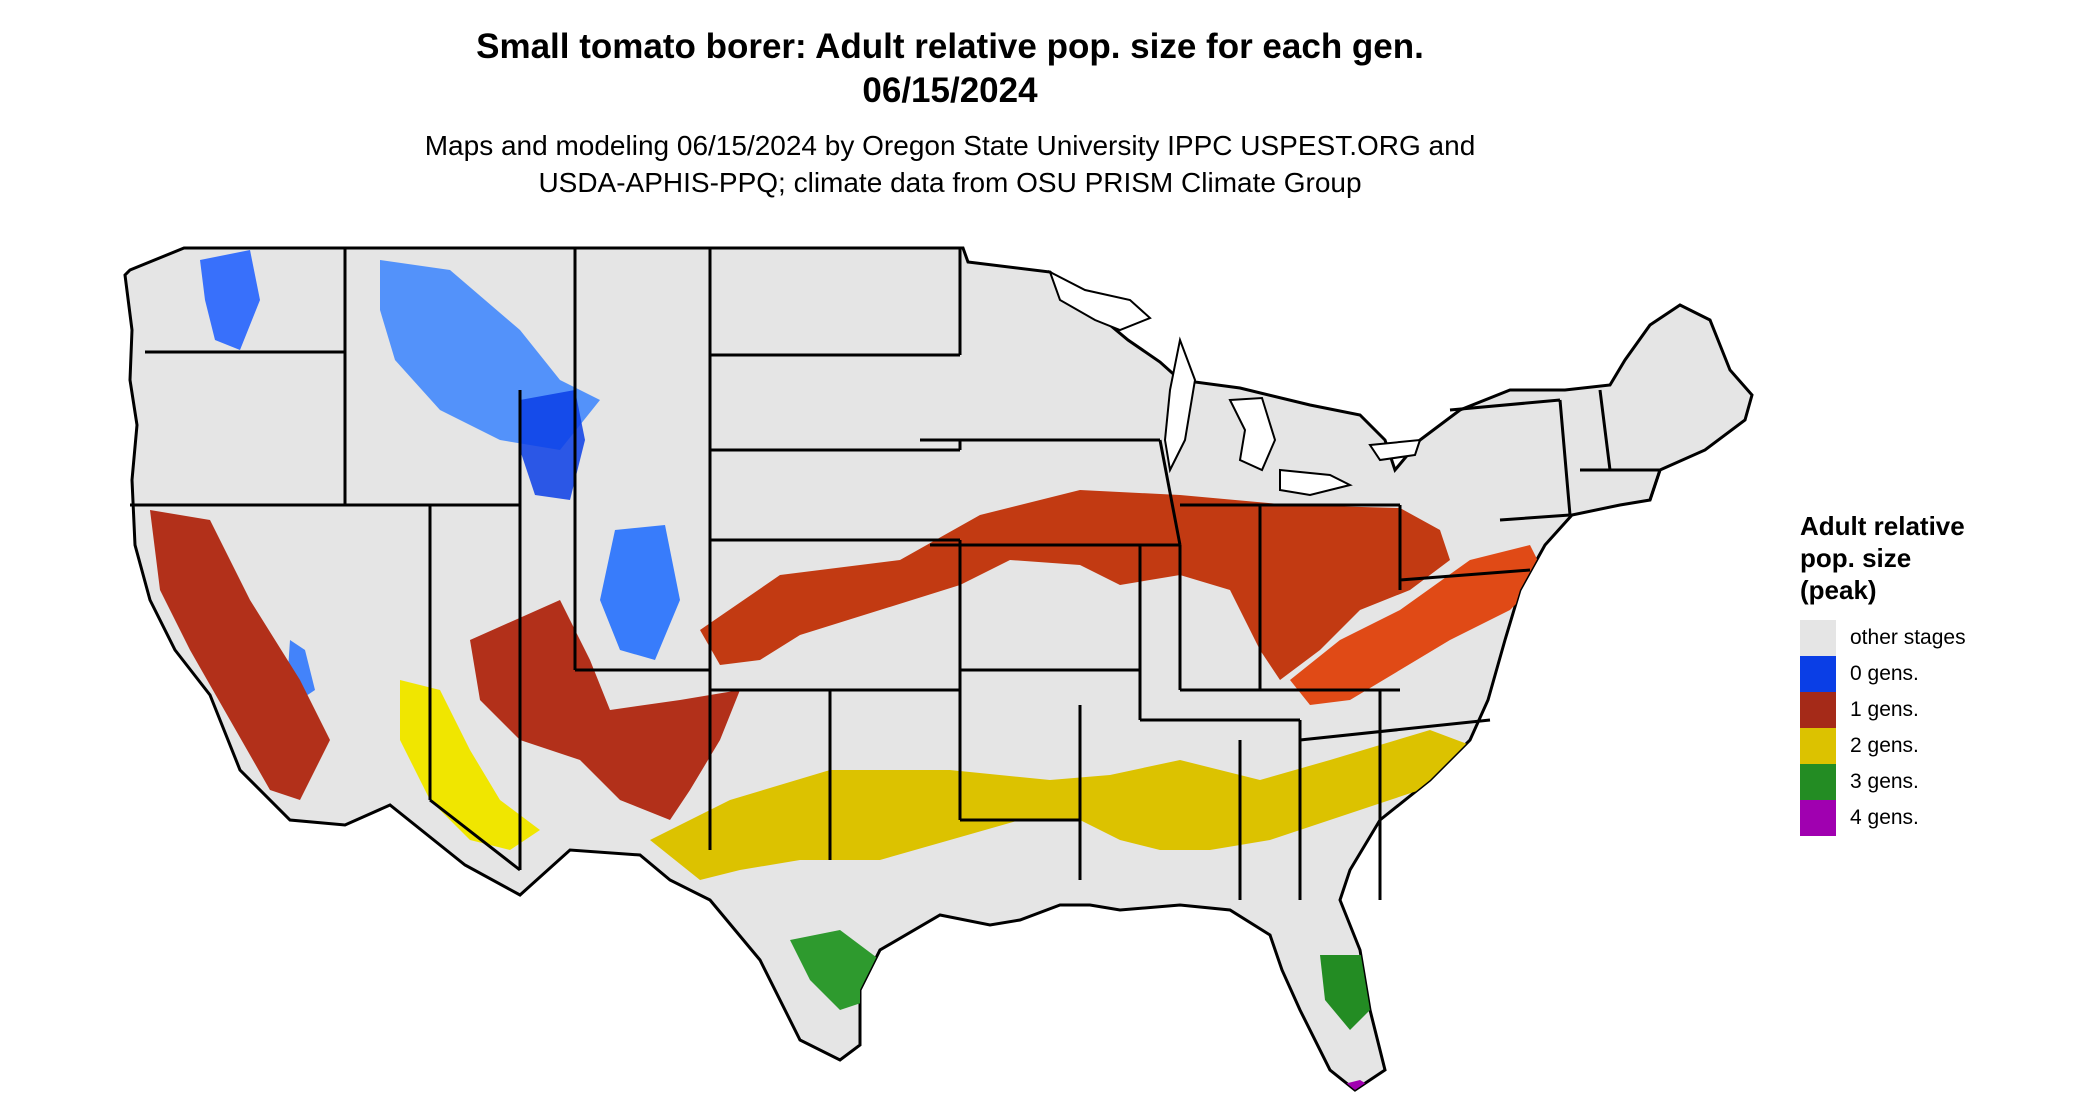 The width and height of the screenshot is (2100, 1116). I want to click on border-east-tier, so click(1335, 701).